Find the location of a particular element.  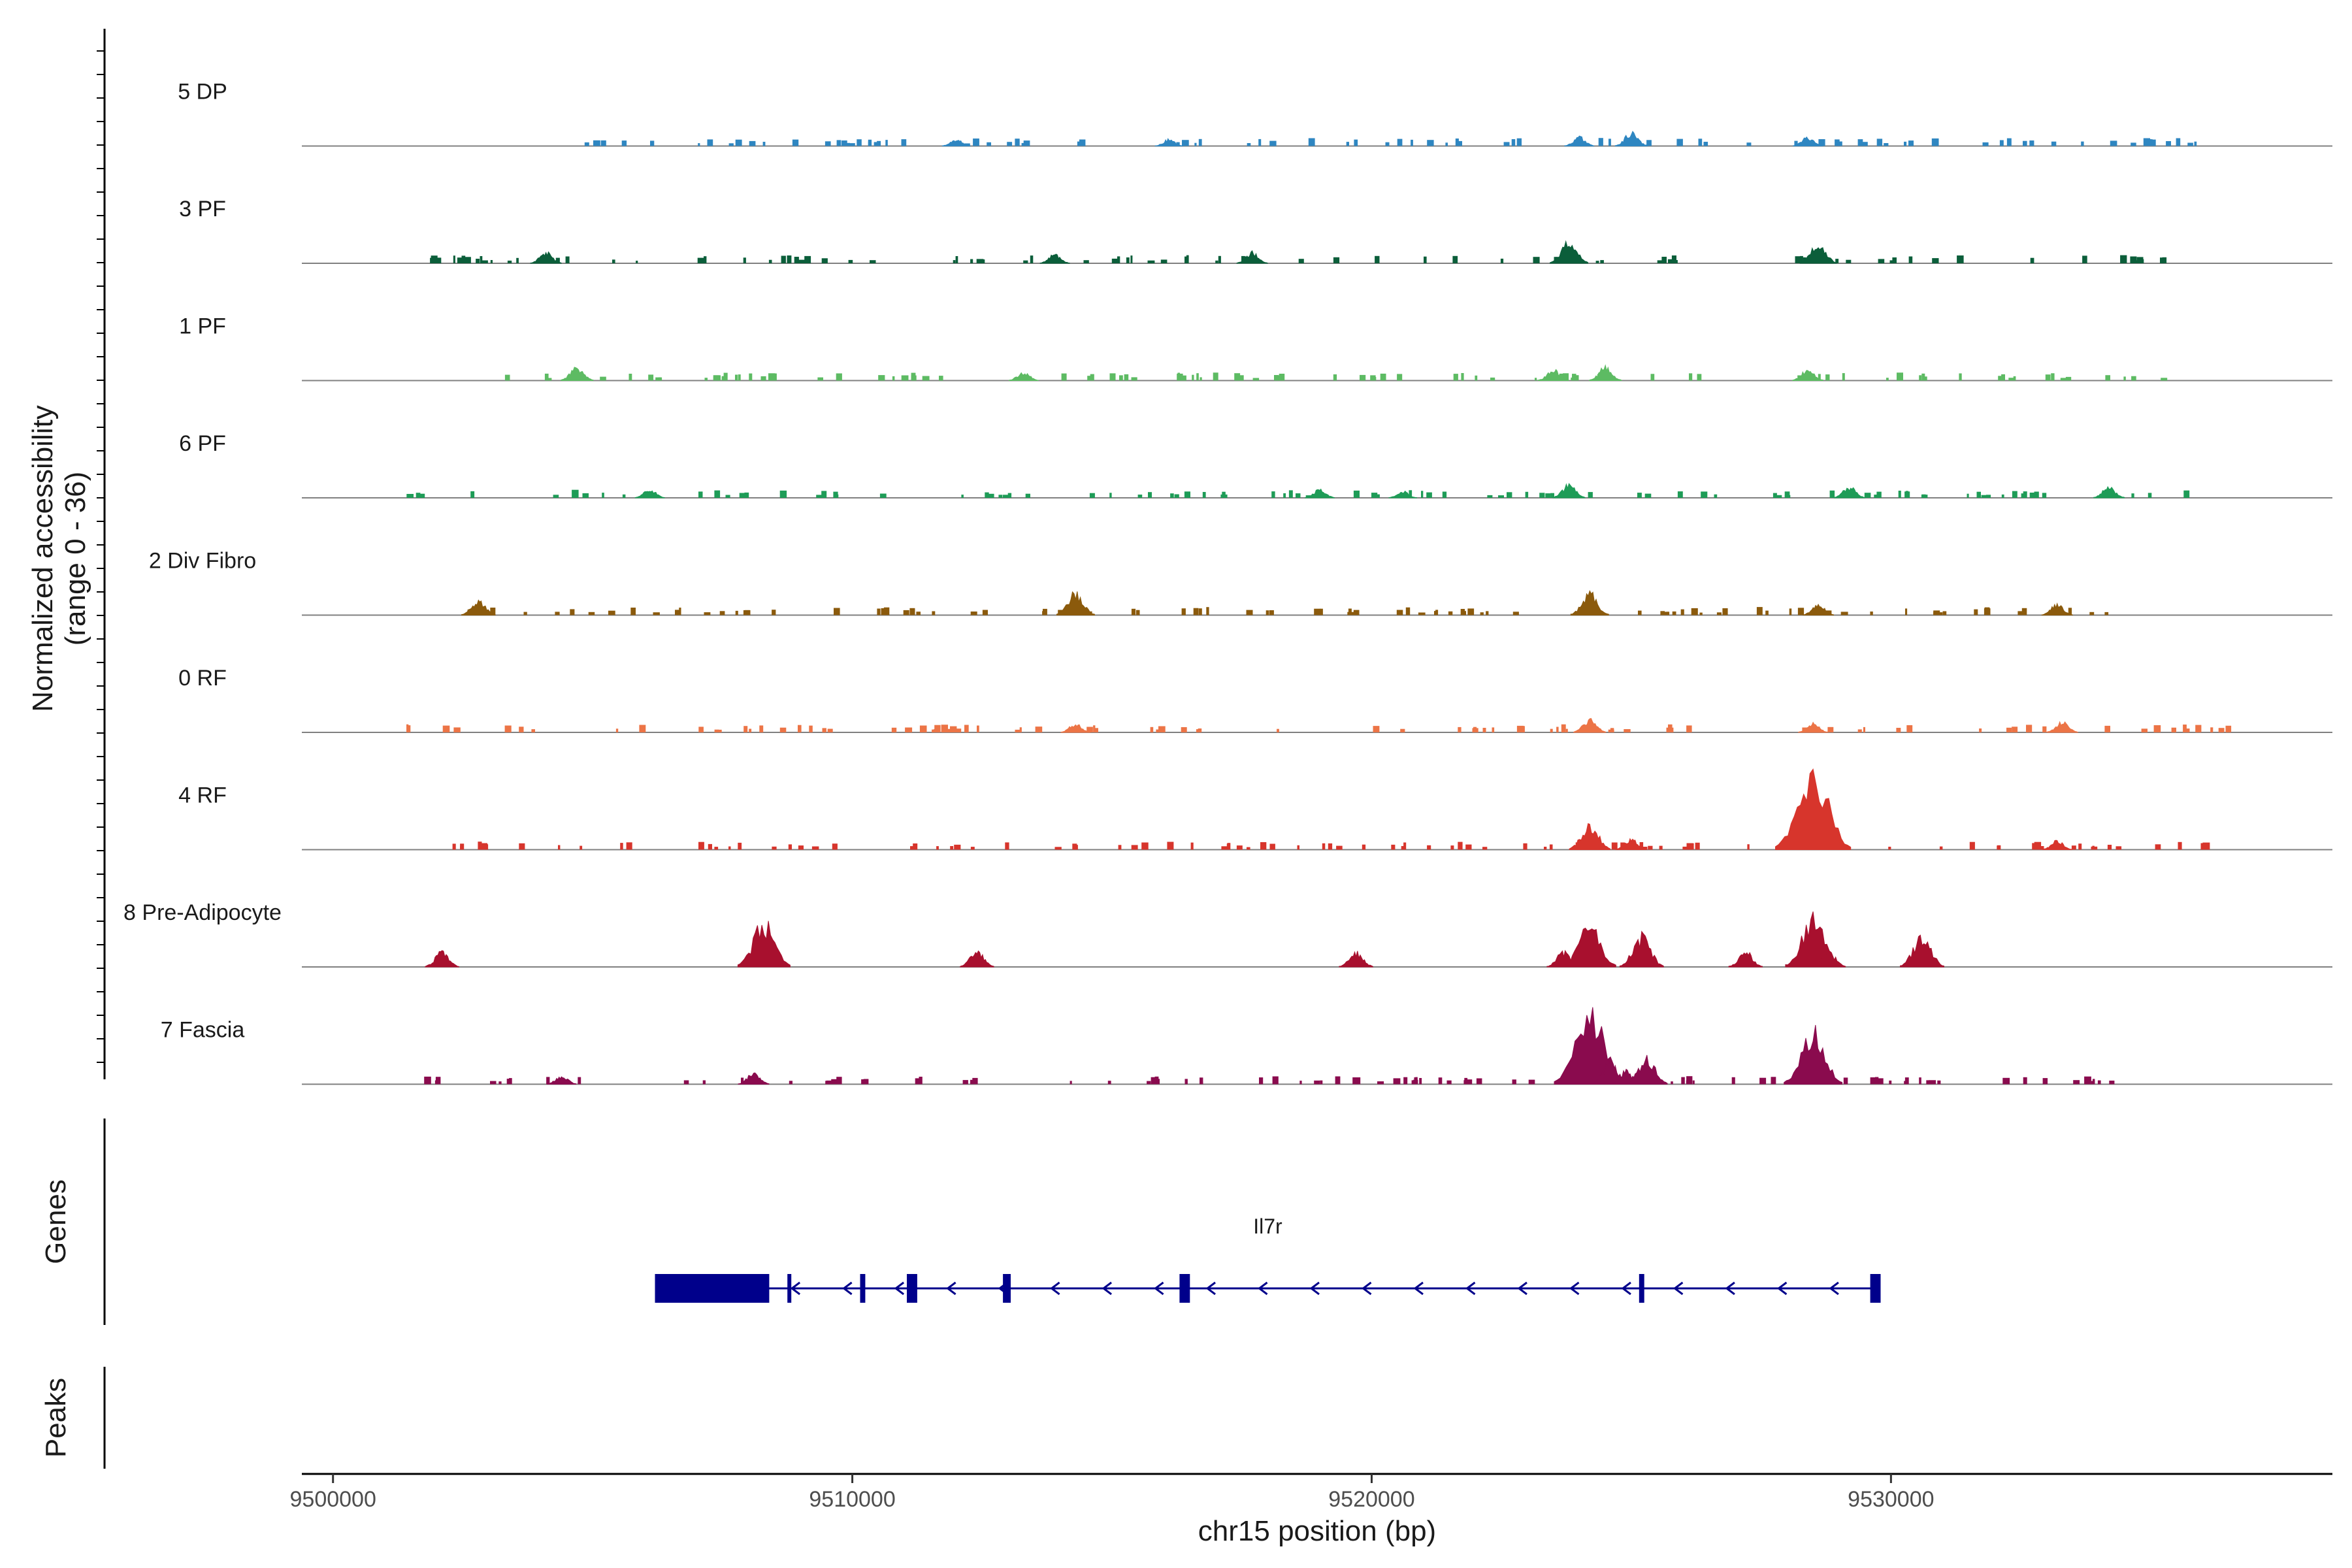

track-0-rf: 0 RF is located at coordinates (1255, 699).